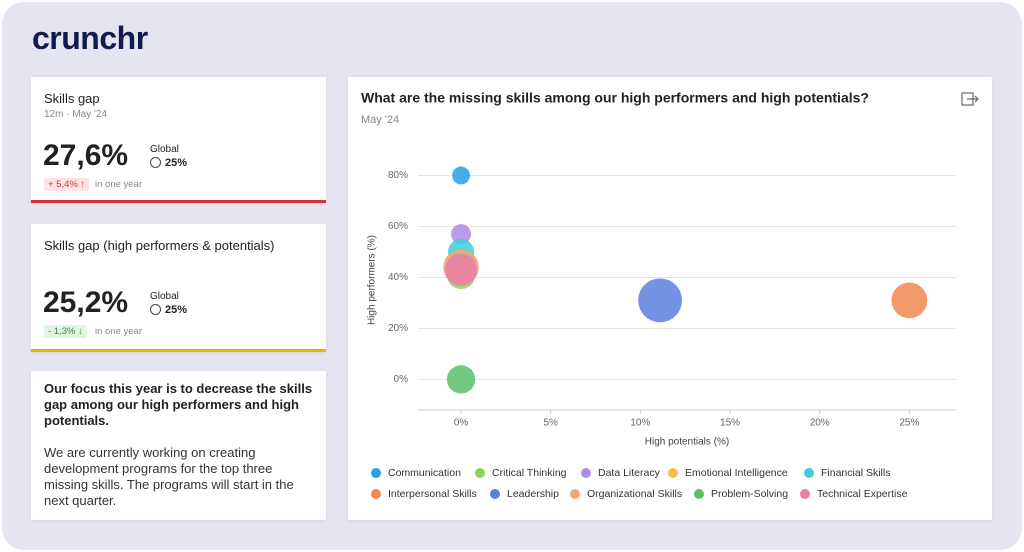  What do you see at coordinates (909, 423) in the screenshot?
I see `x-tick-label: 25%` at bounding box center [909, 423].